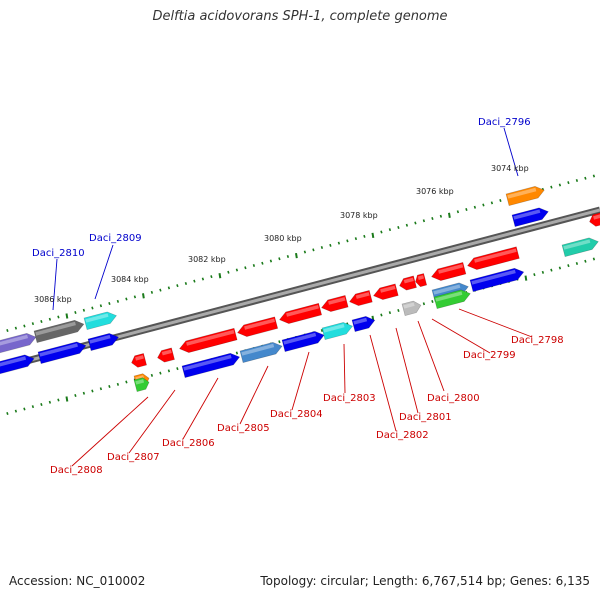 The width and height of the screenshot is (600, 600). I want to click on gene-label-daci-2800: Daci_2800, so click(453, 398).